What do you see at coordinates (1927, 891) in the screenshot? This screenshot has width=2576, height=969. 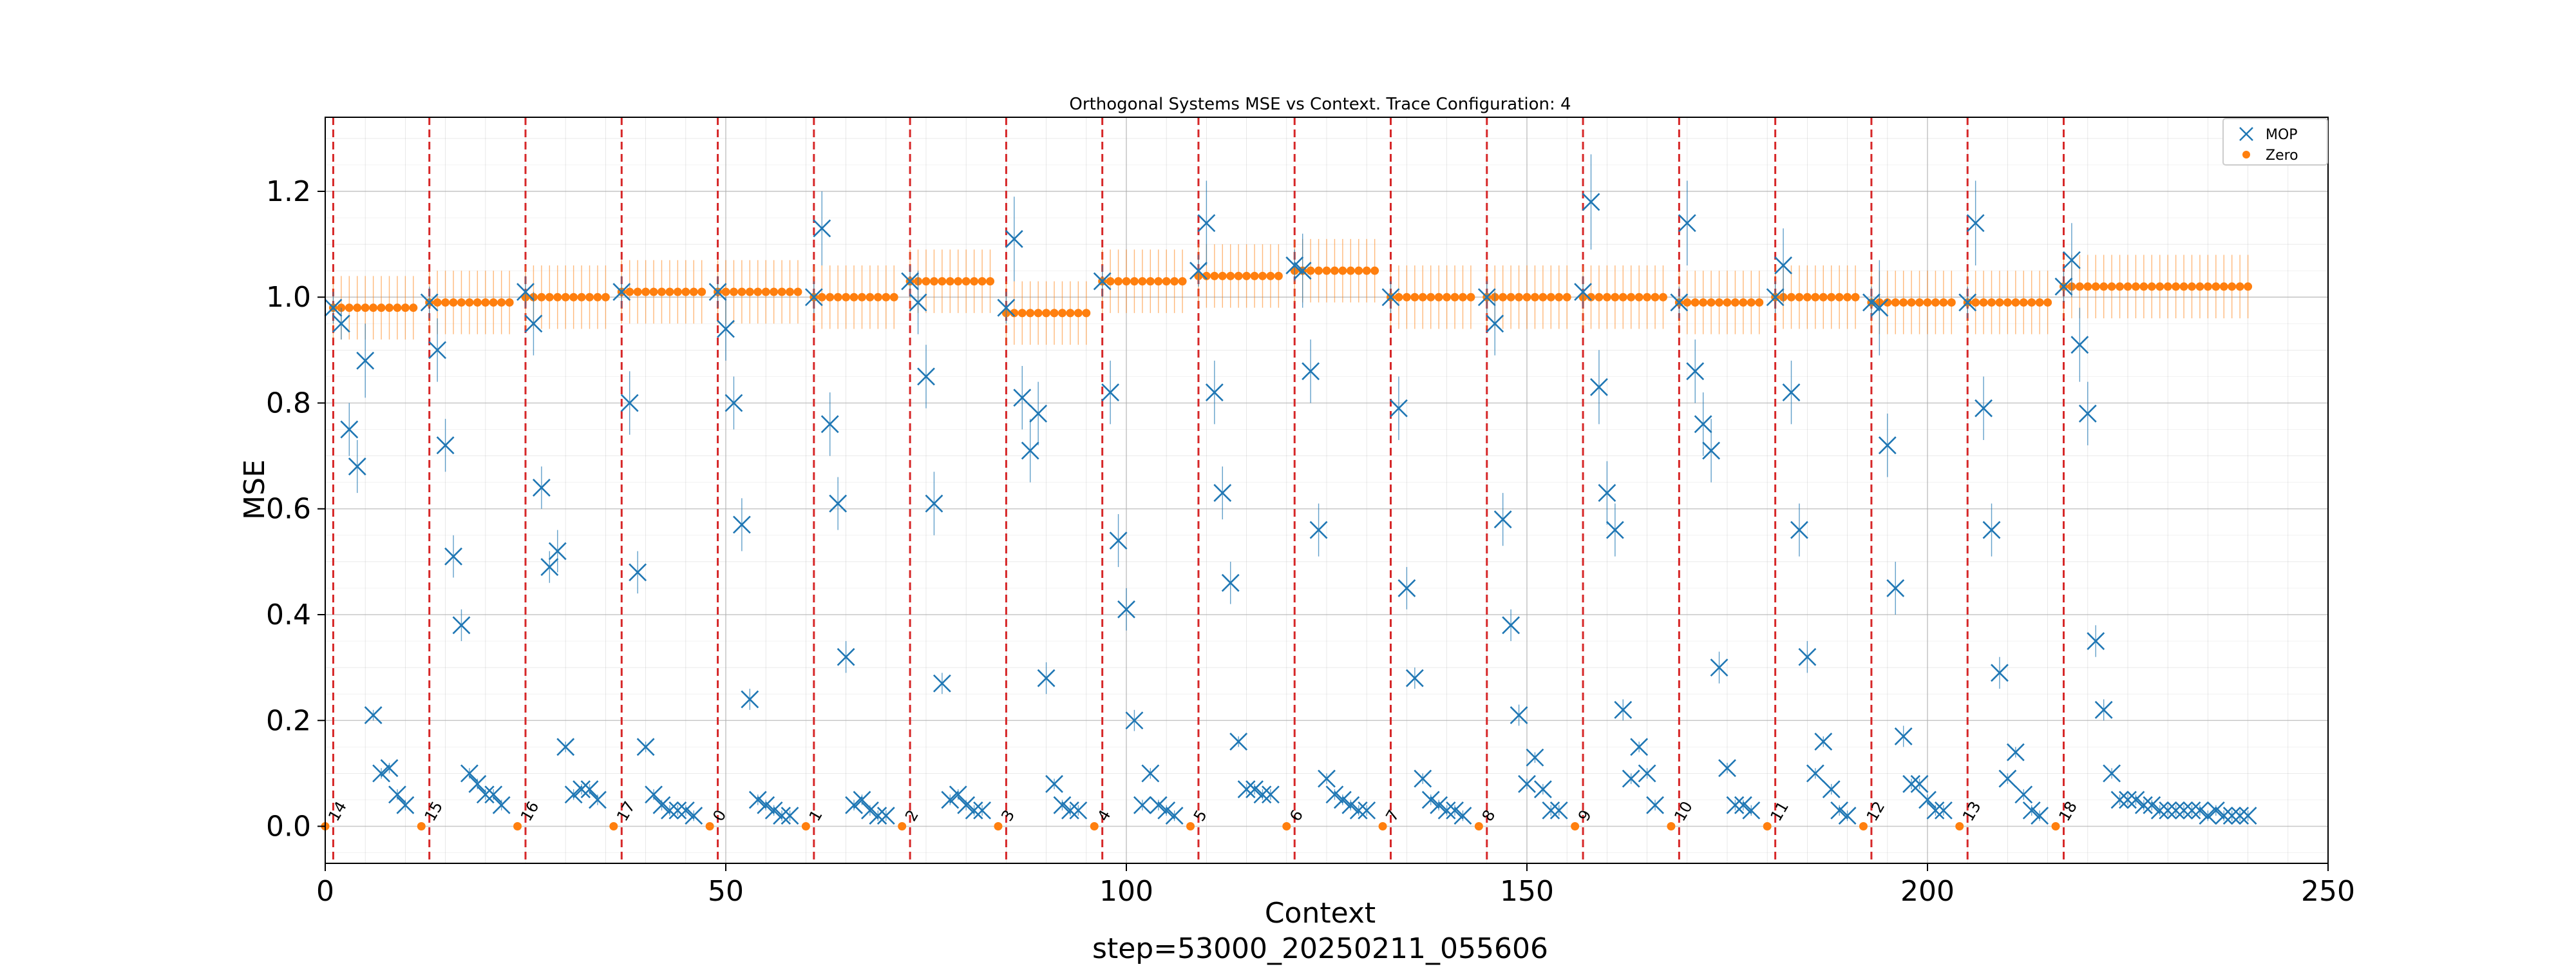 I see `x-tick-label: 200` at bounding box center [1927, 891].